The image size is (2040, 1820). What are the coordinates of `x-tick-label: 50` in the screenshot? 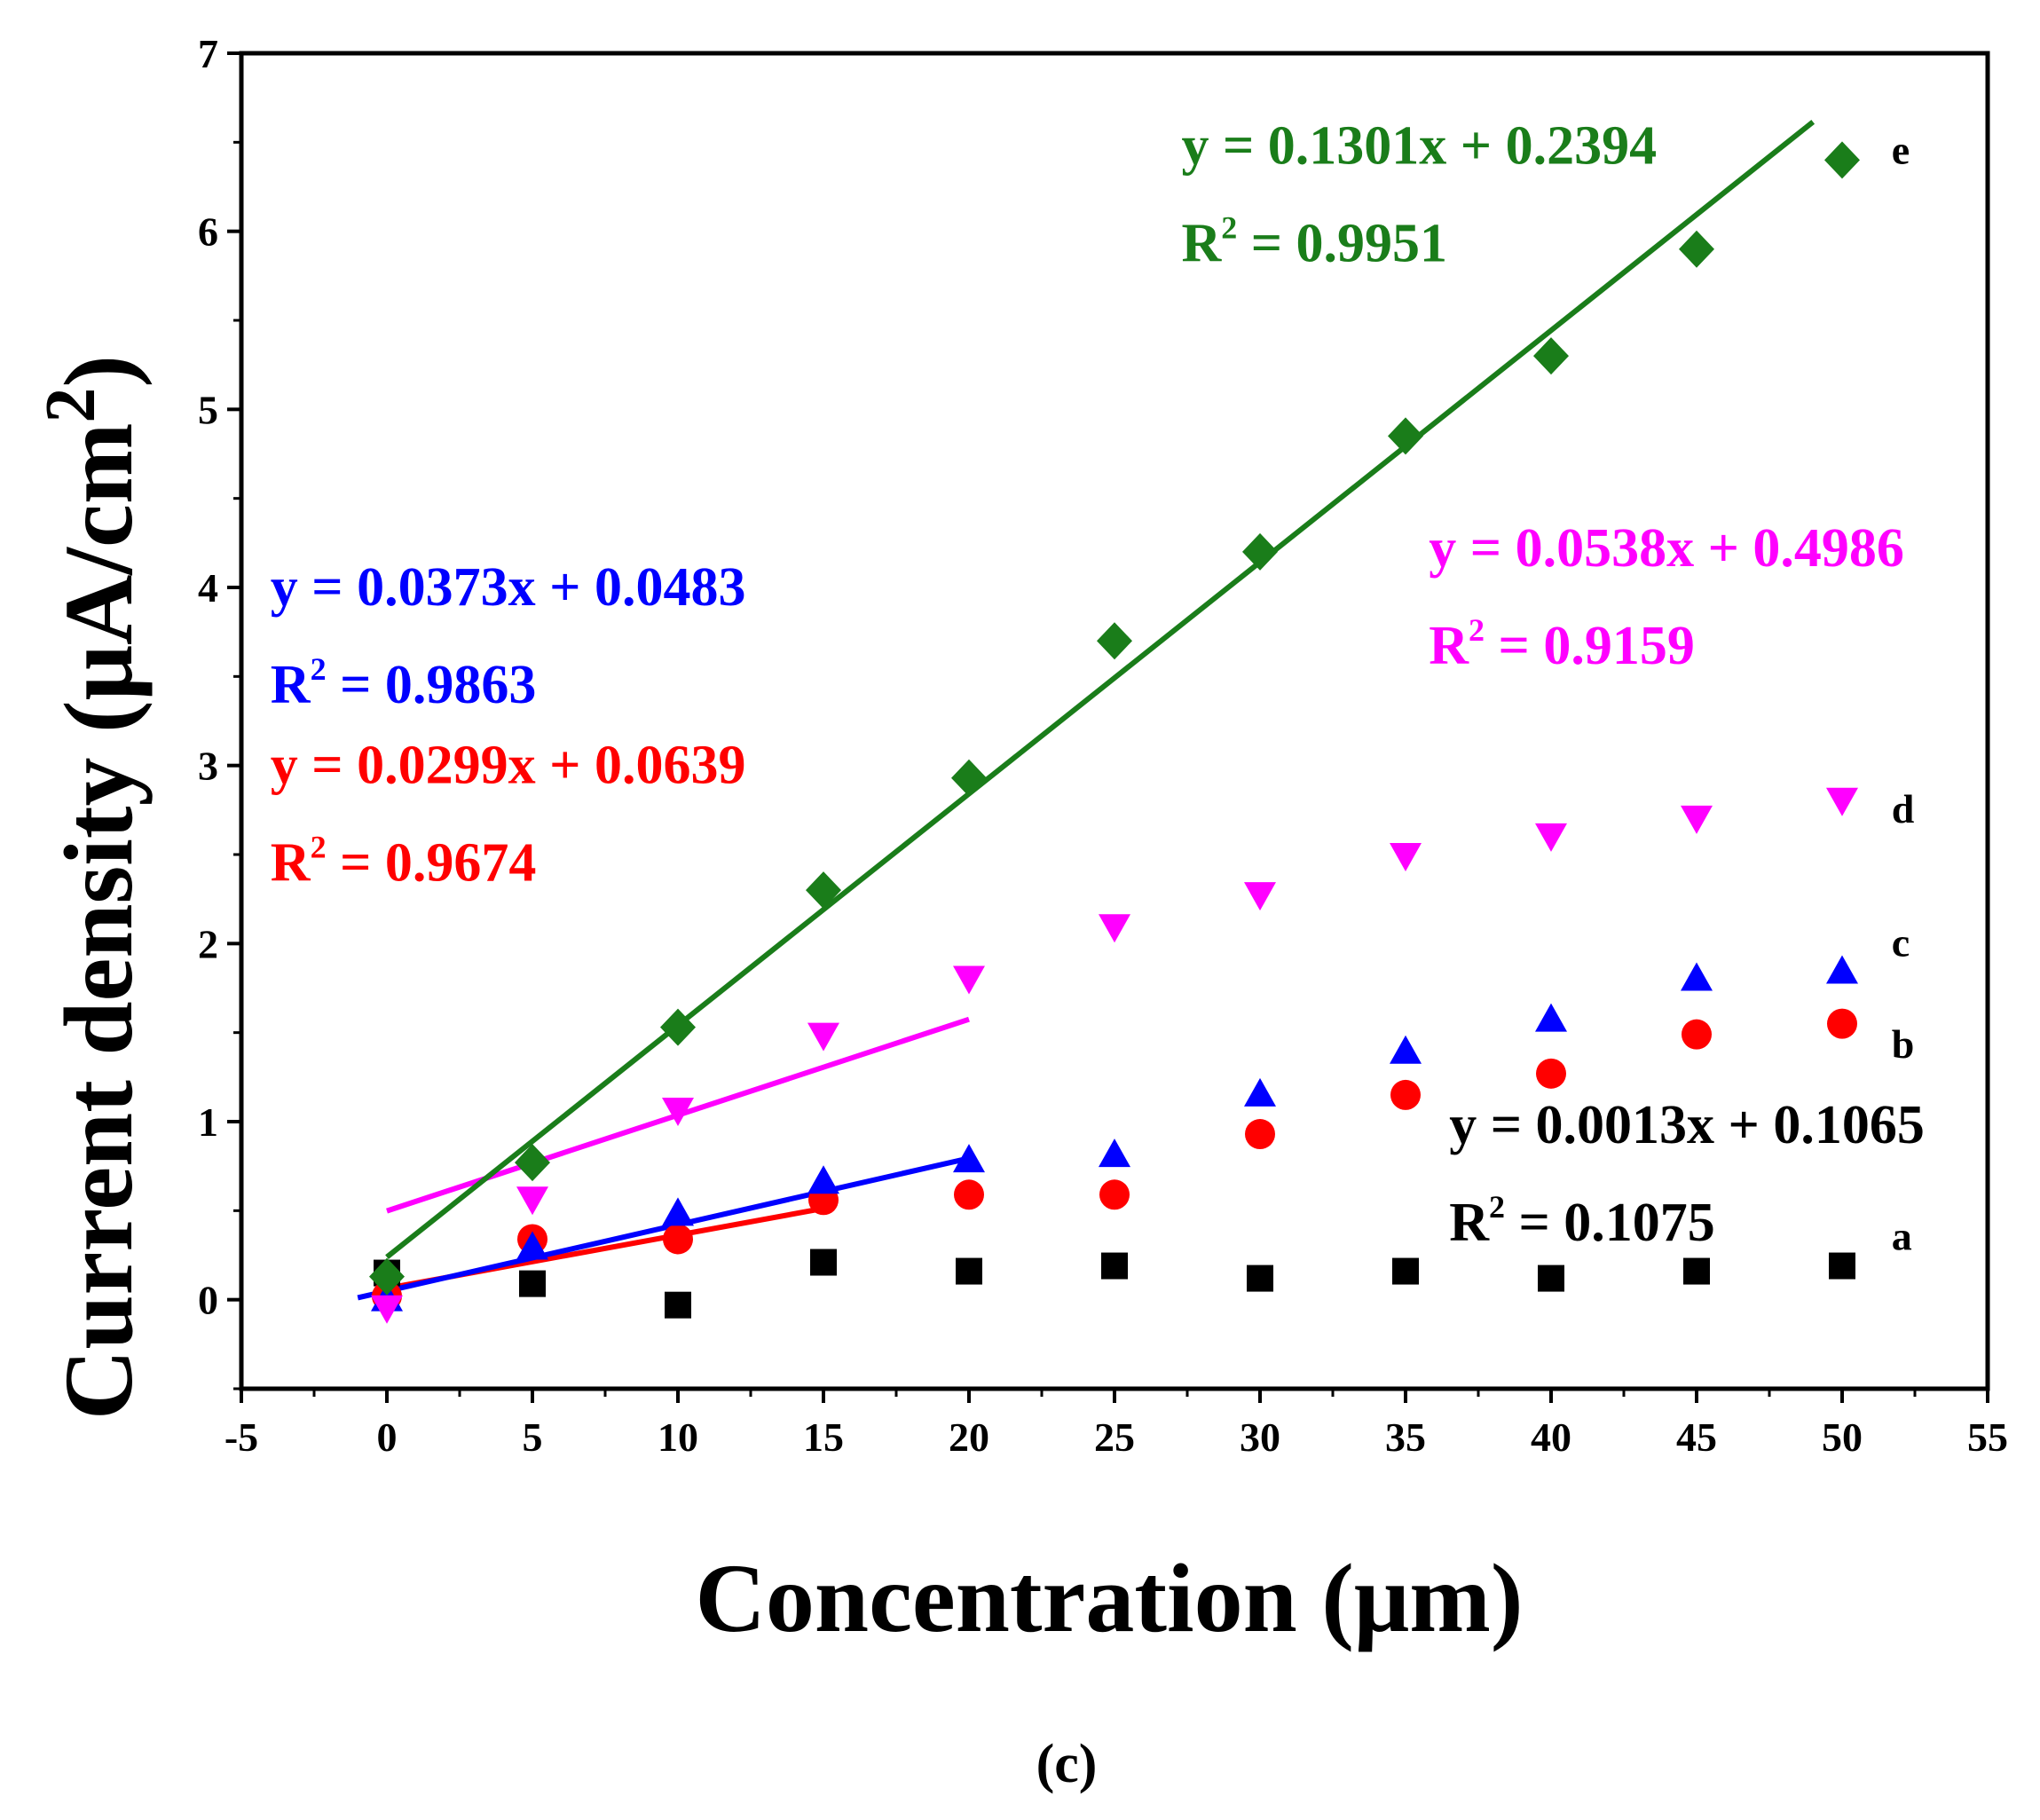 It's located at (1843, 1437).